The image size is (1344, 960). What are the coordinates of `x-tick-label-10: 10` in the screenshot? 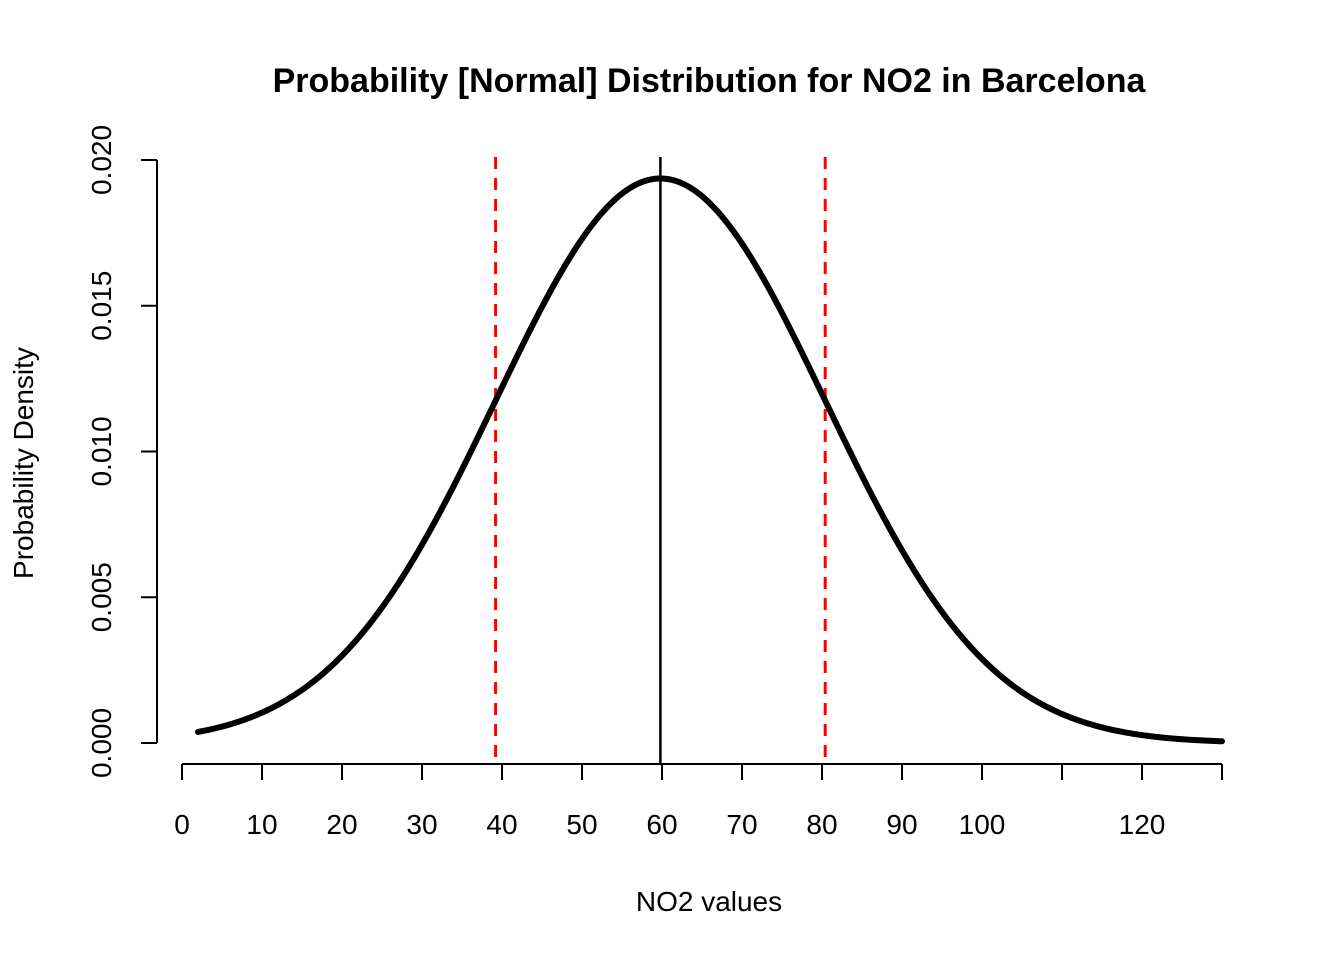 It's located at (261, 824).